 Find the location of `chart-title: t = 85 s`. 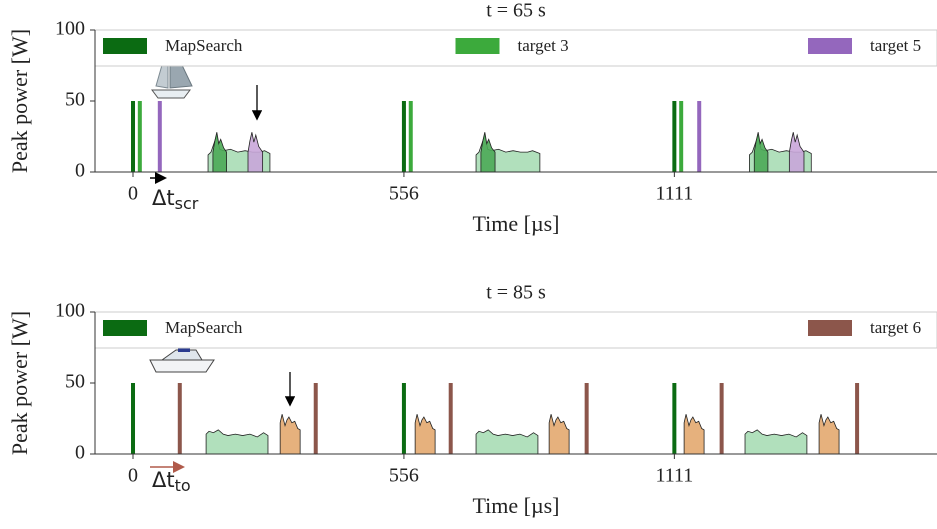

chart-title: t = 85 s is located at coordinates (516, 293).